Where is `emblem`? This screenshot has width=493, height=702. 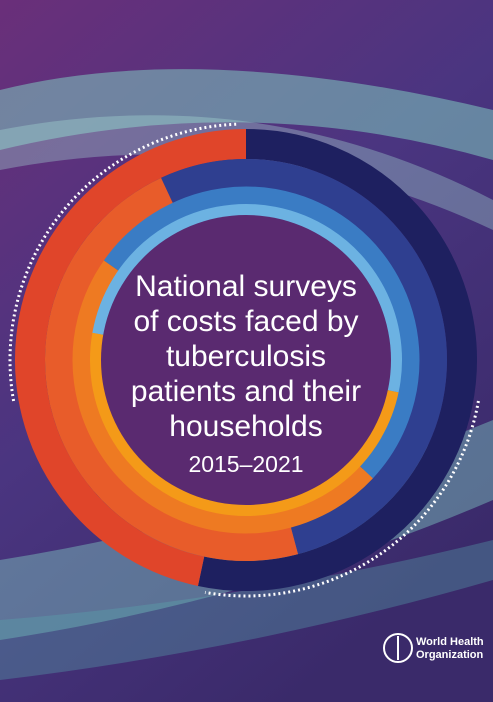
emblem is located at coordinates (398, 648).